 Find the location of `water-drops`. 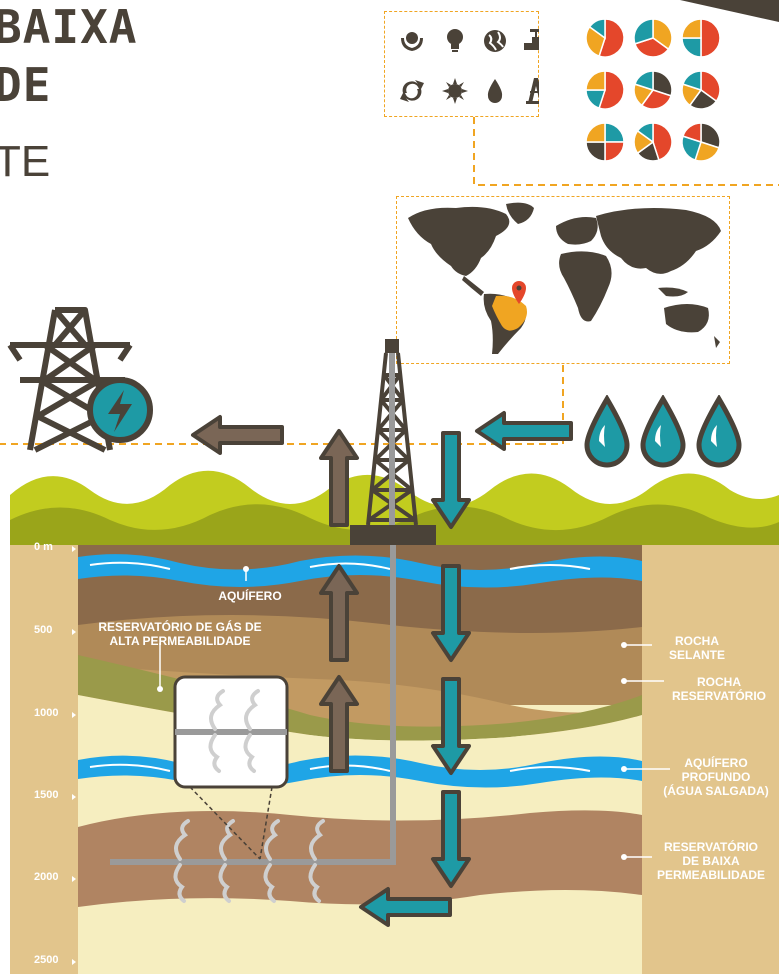

water-drops is located at coordinates (663, 431).